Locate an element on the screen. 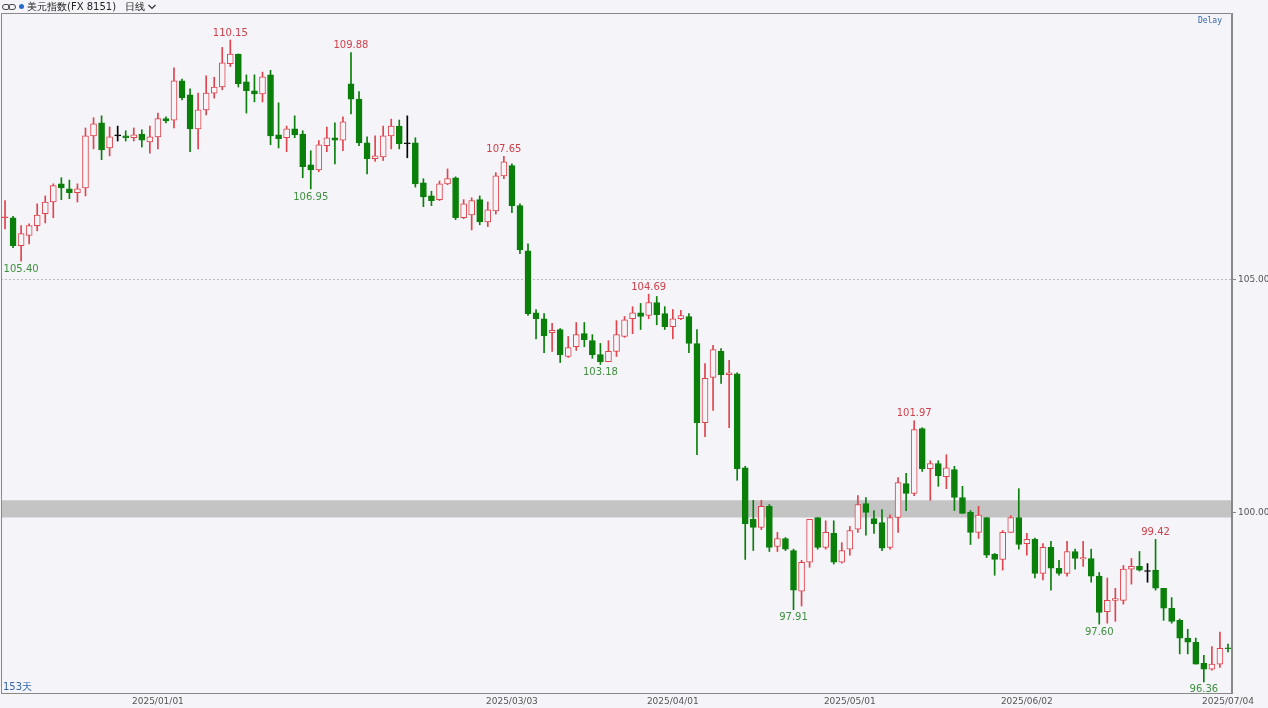  x-tick-label: 2025/05/01 is located at coordinates (849, 700).